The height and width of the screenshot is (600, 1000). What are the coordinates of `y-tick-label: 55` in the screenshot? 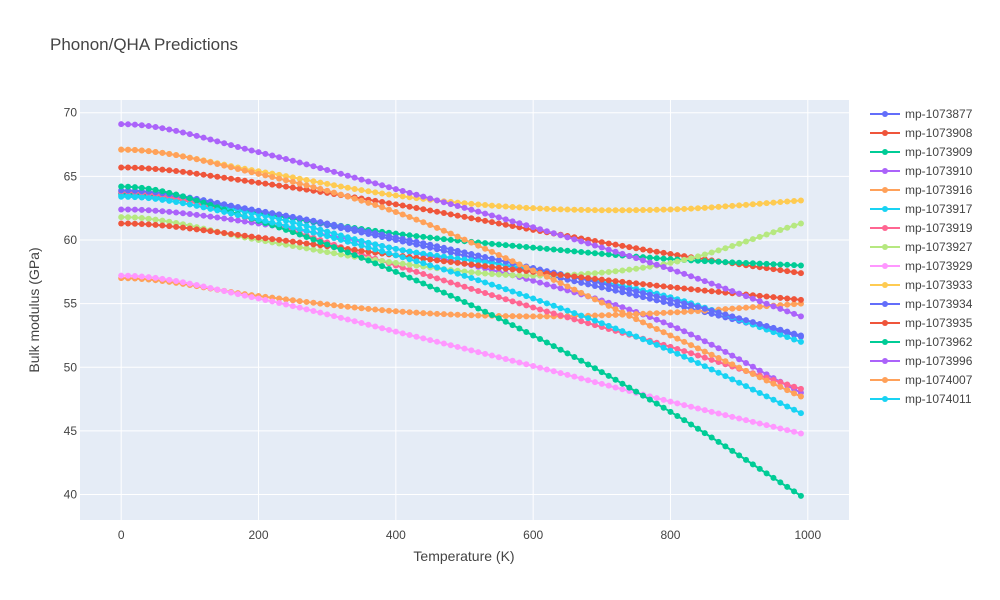 It's located at (71, 304).